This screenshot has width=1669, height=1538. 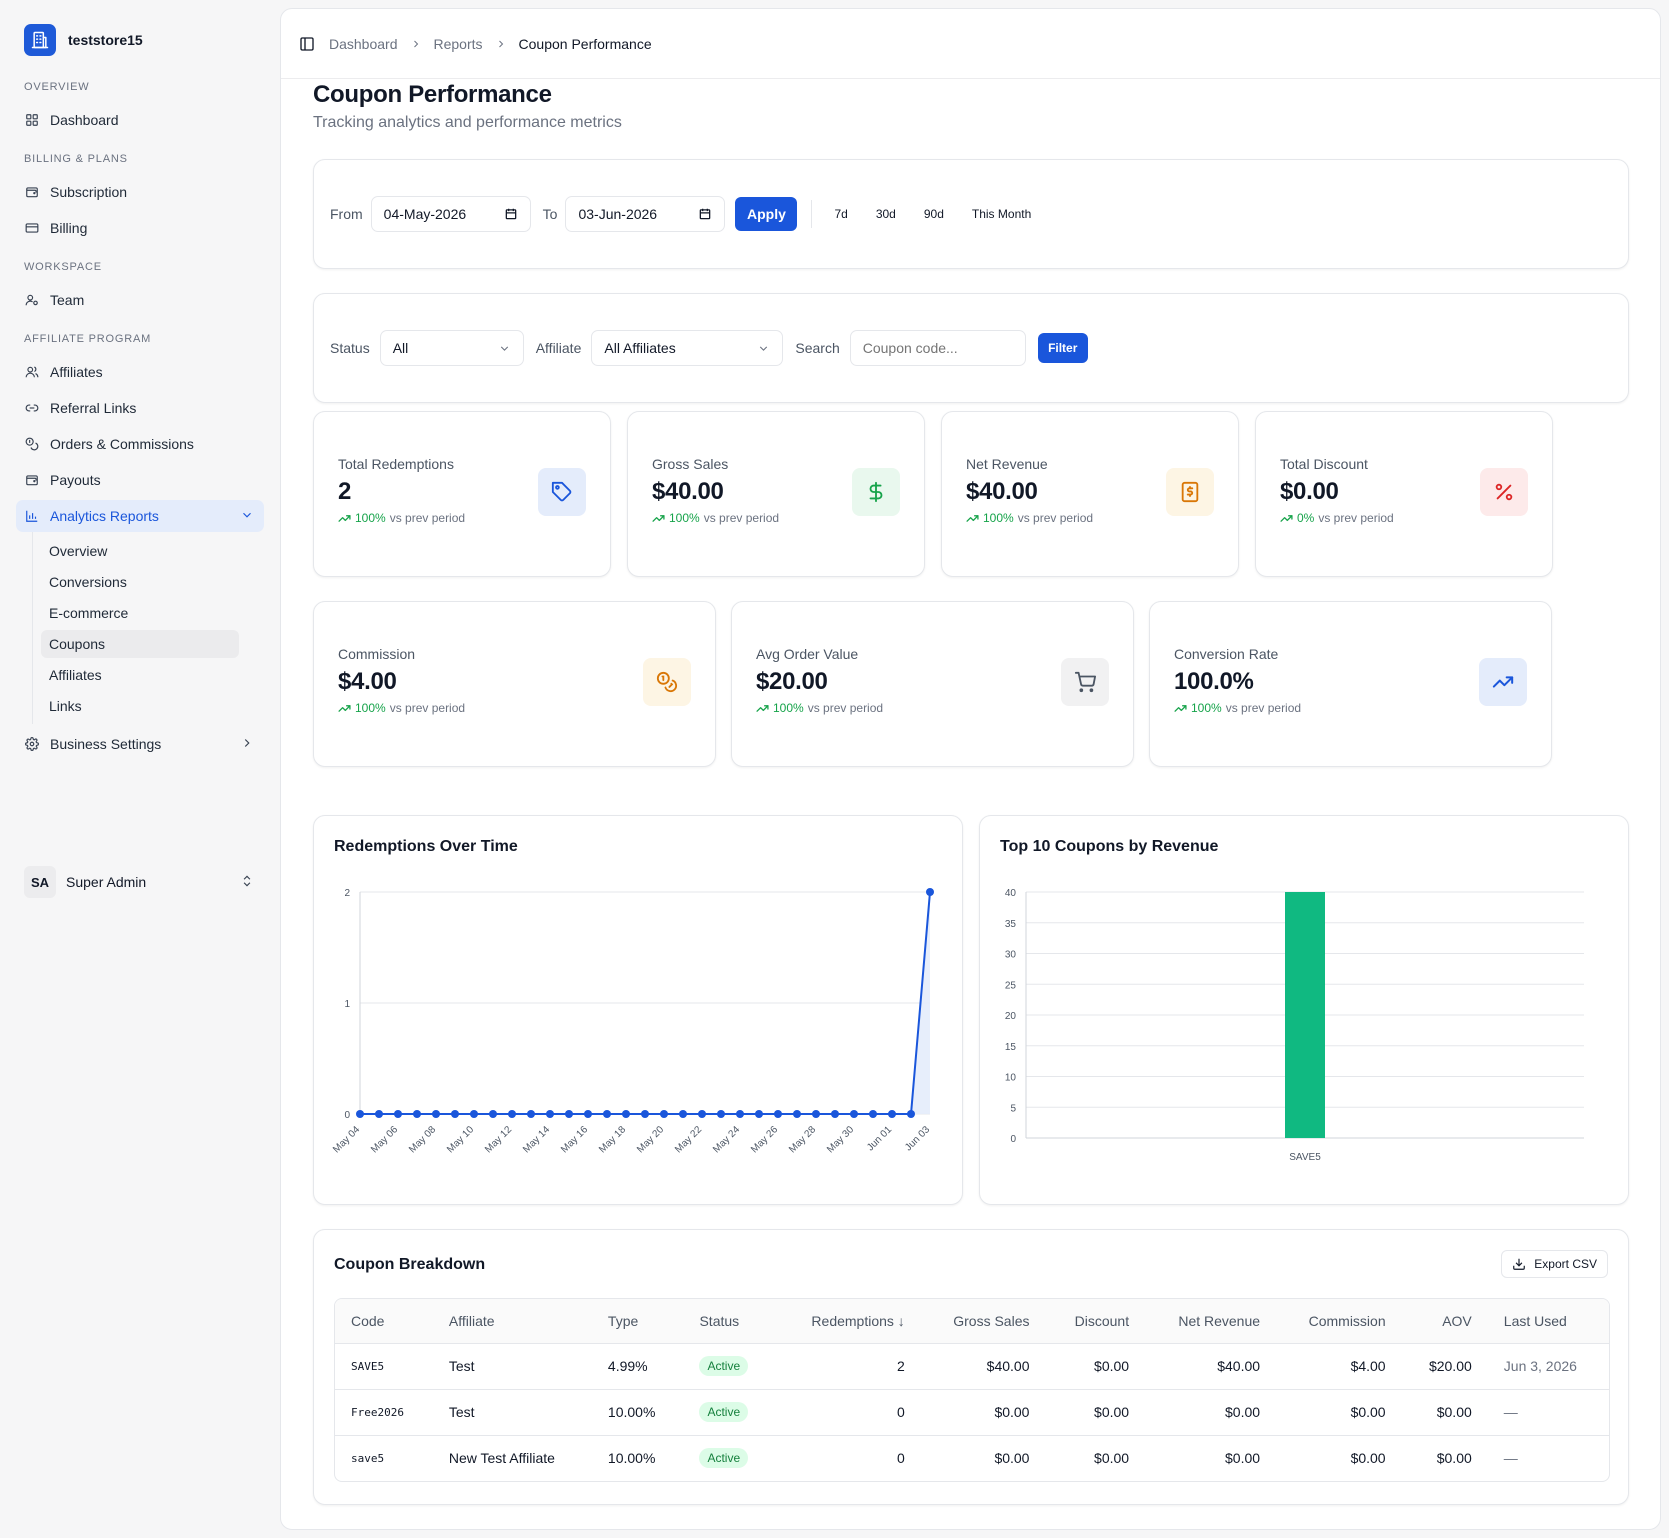 I want to click on breadcrumb-reports: Reports, so click(x=458, y=43).